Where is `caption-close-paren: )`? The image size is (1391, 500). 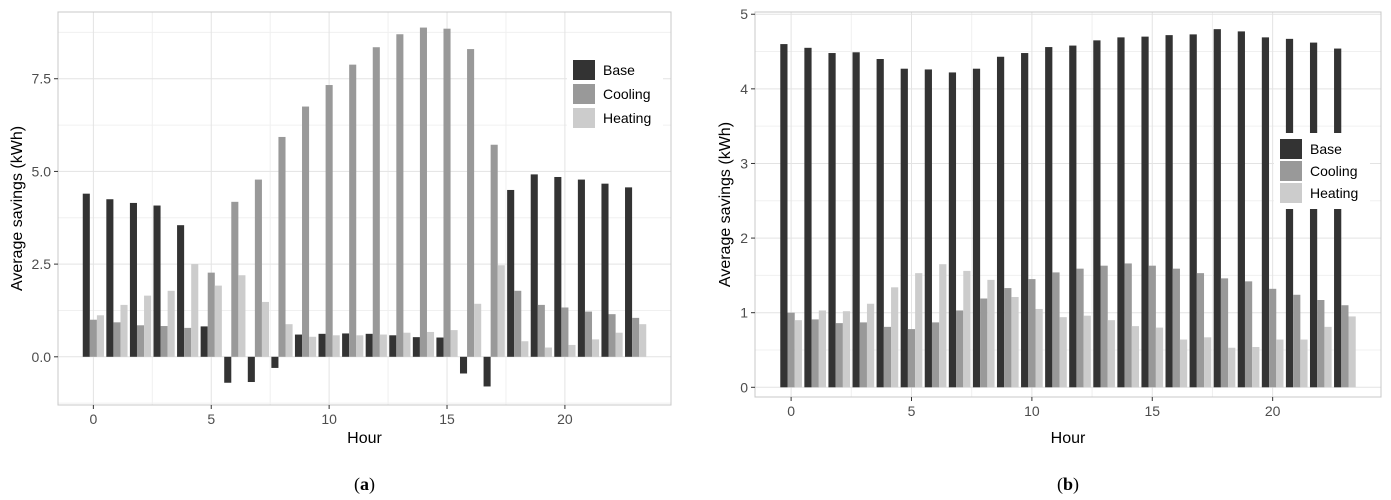
caption-close-paren: ) is located at coordinates (1076, 484).